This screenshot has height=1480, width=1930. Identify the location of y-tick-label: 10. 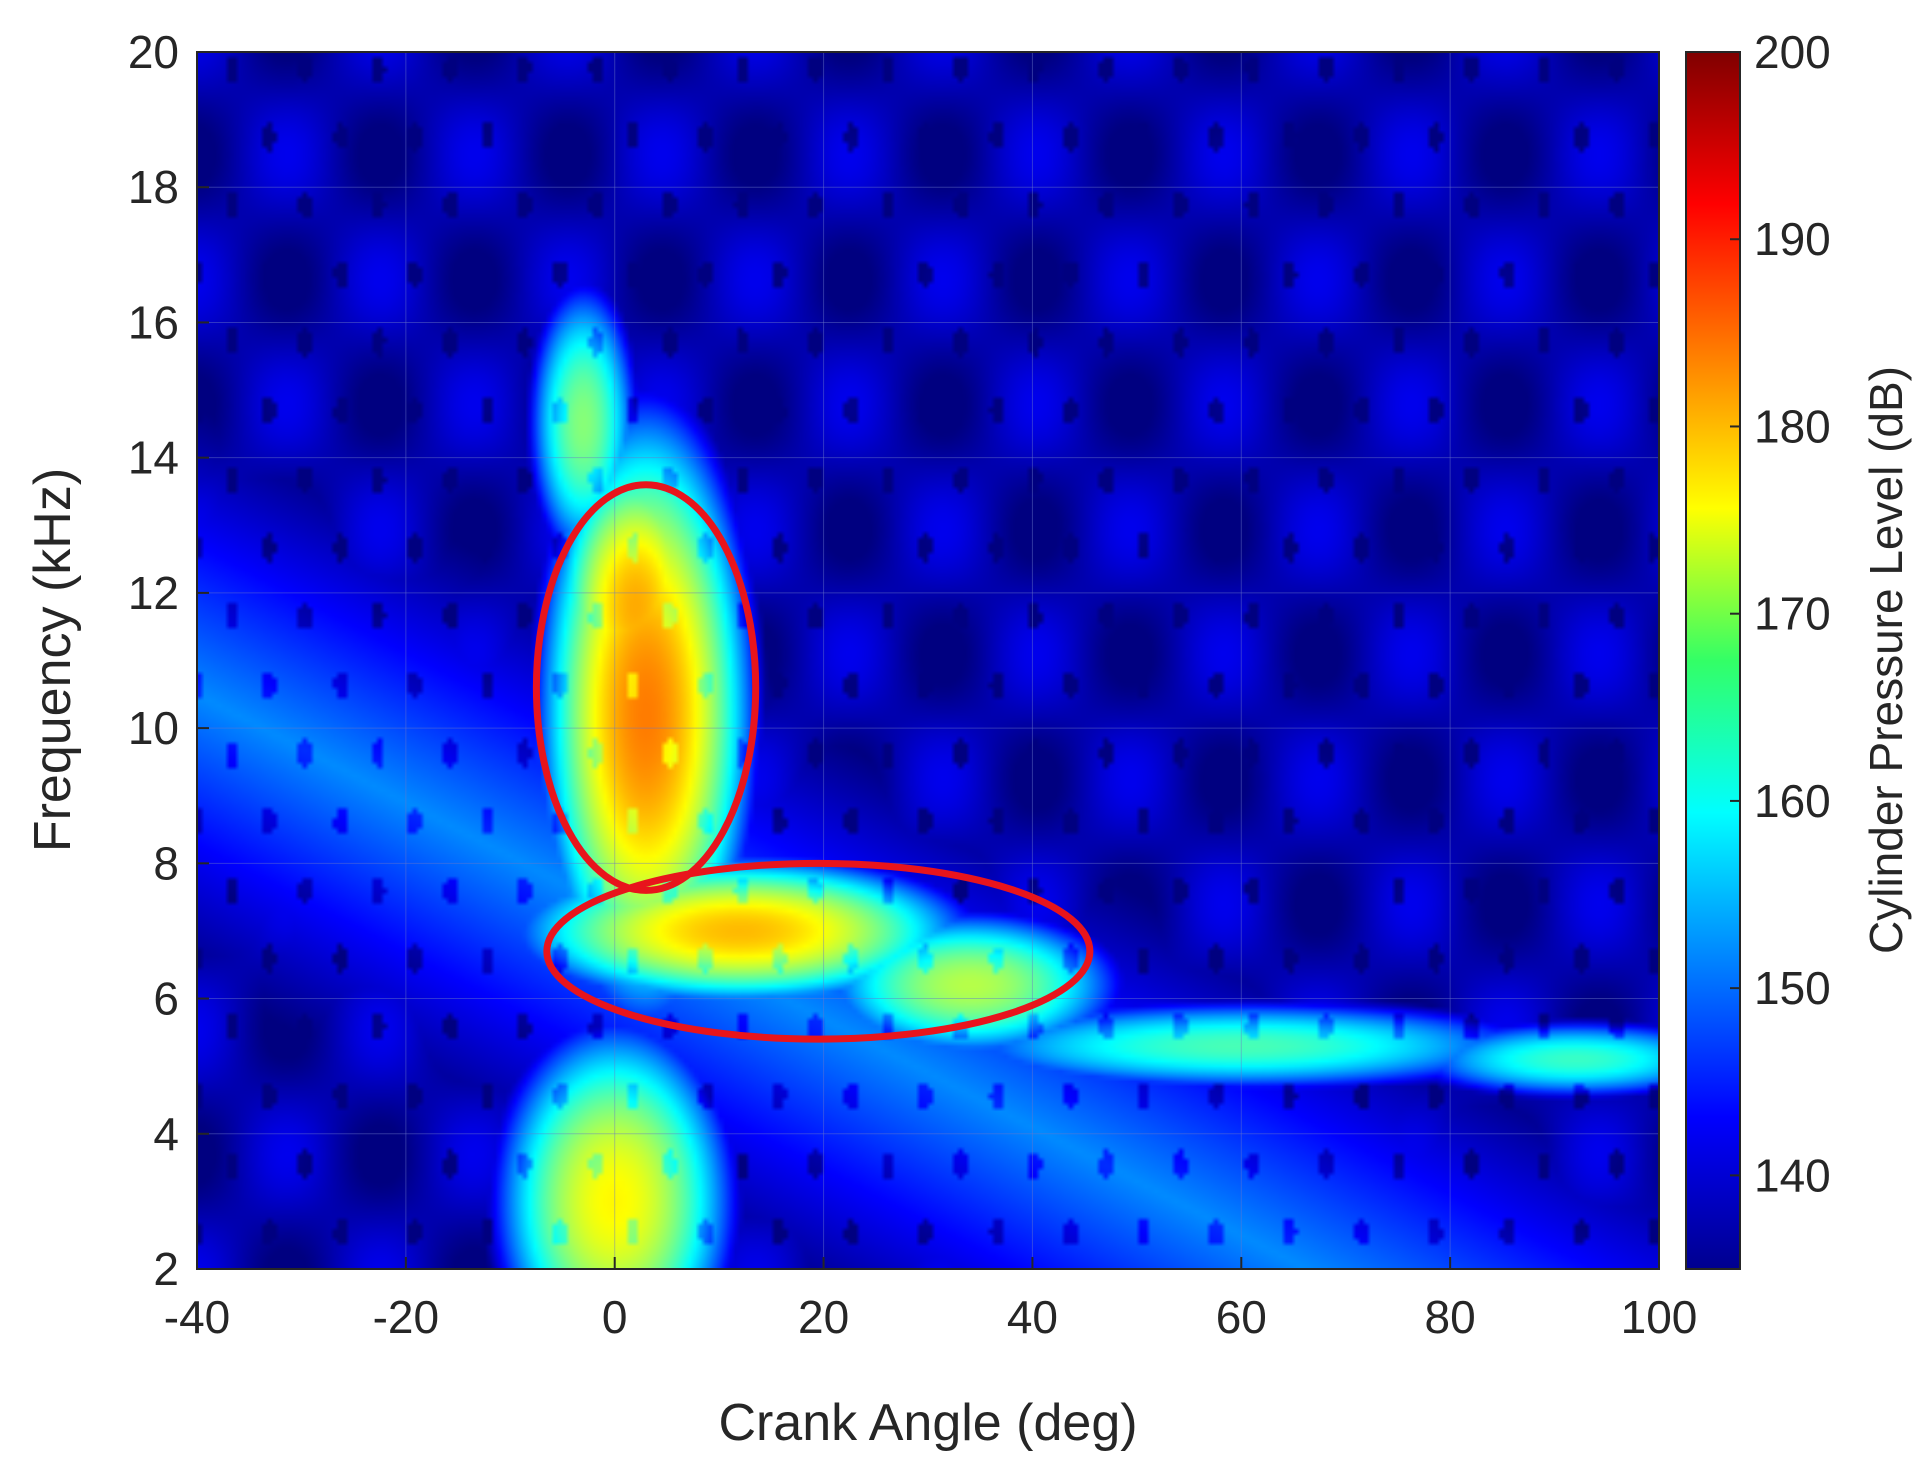
(153, 728).